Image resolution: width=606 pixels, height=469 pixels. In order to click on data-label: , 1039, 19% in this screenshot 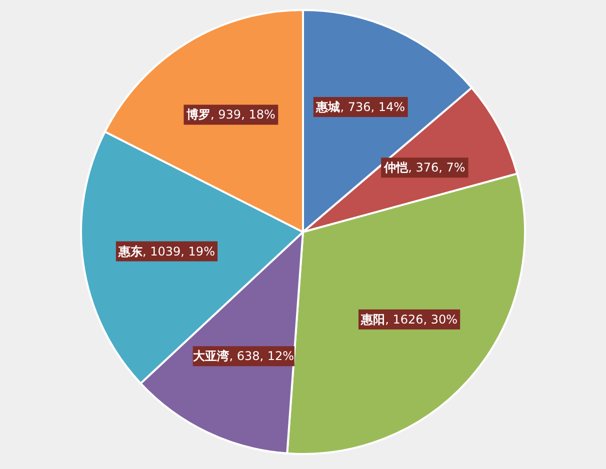, I will do `click(178, 251)`.